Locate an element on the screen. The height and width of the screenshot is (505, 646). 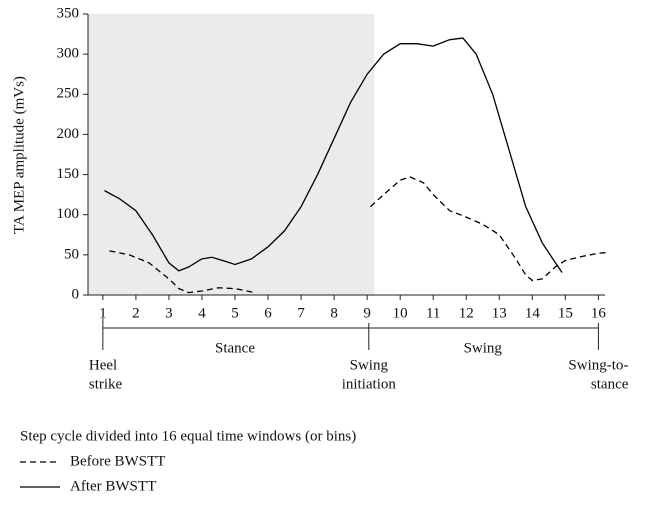
event-label: strike is located at coordinates (106, 384).